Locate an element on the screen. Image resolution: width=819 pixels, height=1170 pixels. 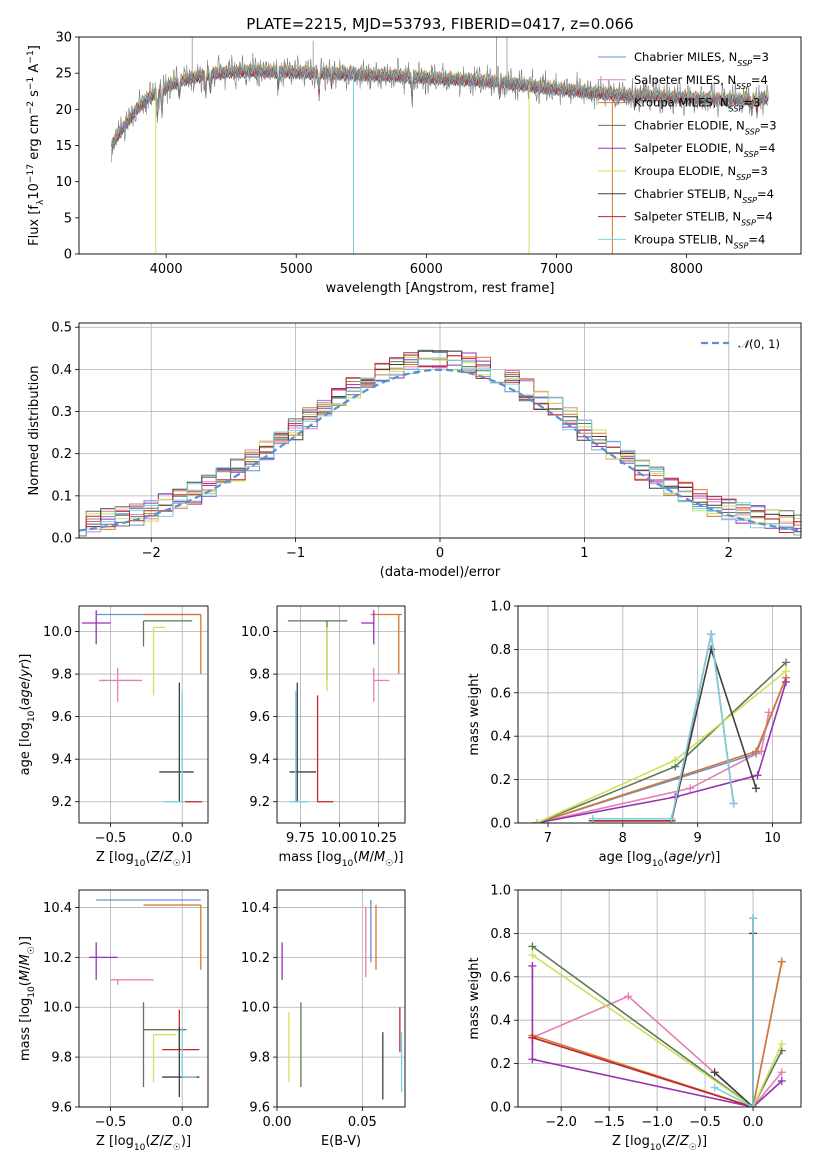
ticks: −2.0 −1.5 −1.0 −0.5 0.0 0.0 0.2 0.4 0.6 0.8 1.0 is located at coordinates (626, 1007).